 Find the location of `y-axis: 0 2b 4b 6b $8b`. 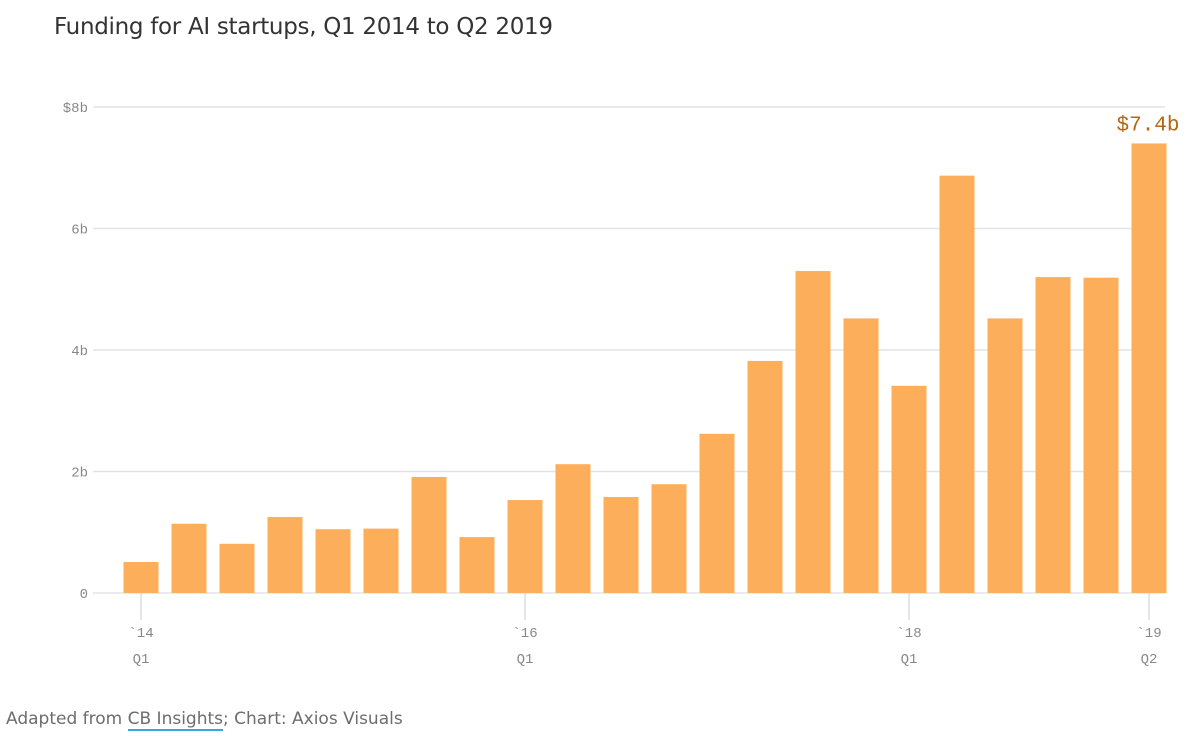

y-axis: 0 2b 4b 6b $8b is located at coordinates (75, 352).